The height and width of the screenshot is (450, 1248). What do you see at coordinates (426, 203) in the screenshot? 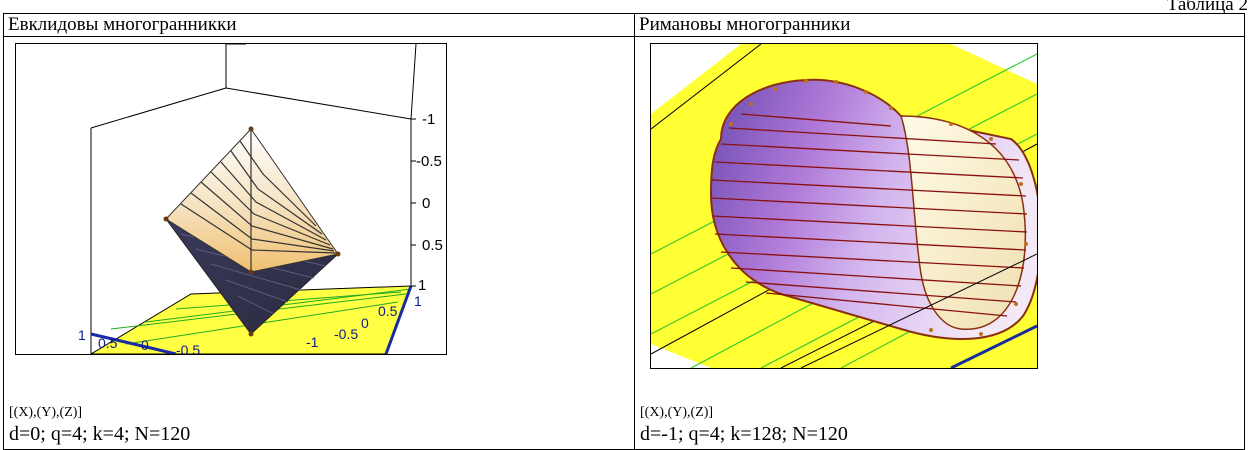
I see `z-tick: 0` at bounding box center [426, 203].